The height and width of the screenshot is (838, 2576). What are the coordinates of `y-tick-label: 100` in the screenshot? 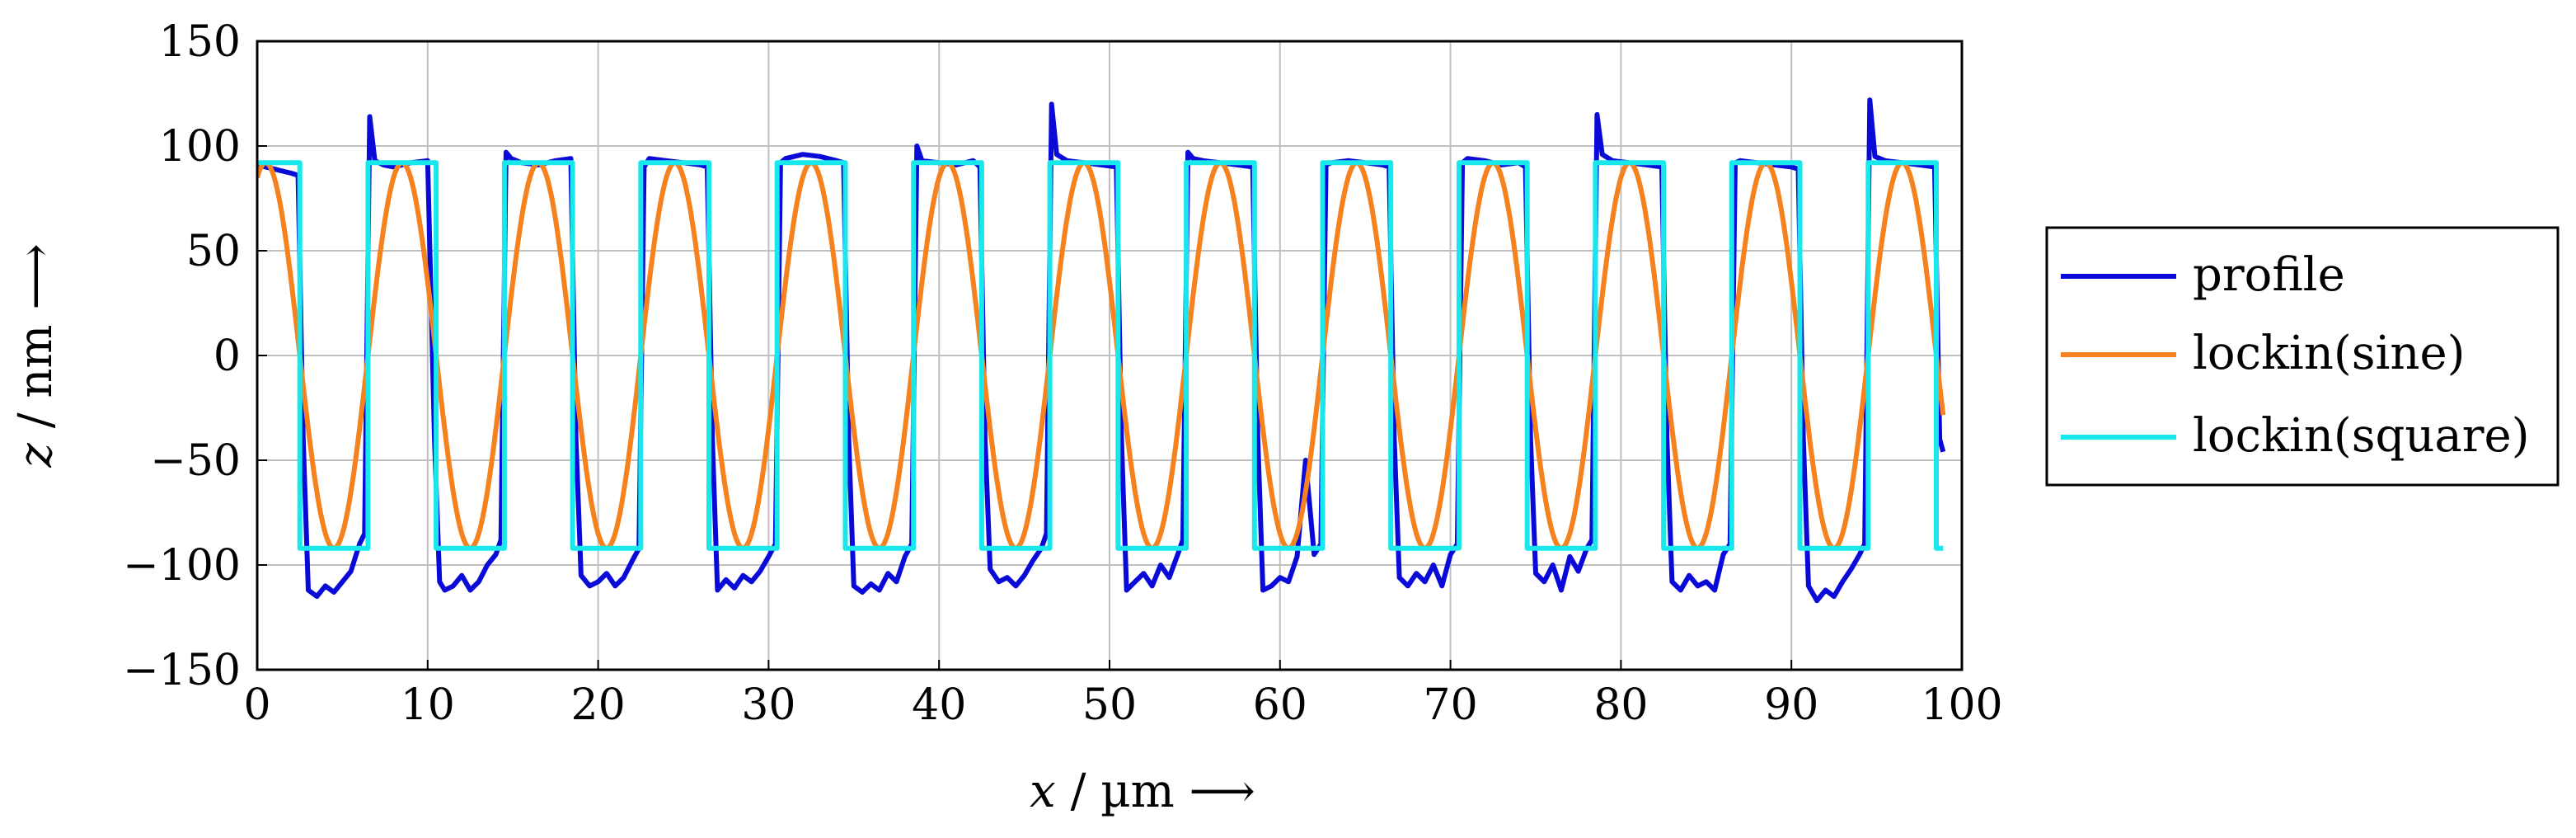 It's located at (200, 147).